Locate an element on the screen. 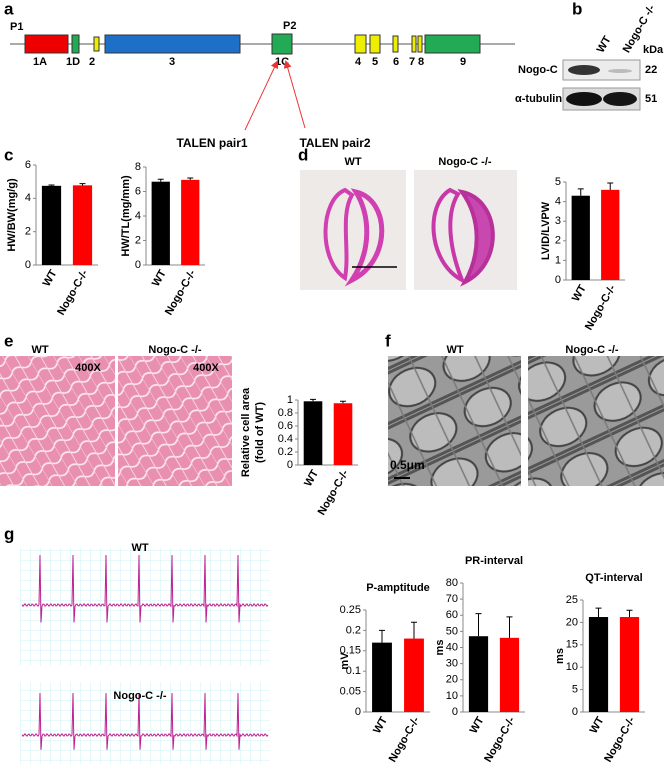  y-axis-label: mV is located at coordinates (345, 661).